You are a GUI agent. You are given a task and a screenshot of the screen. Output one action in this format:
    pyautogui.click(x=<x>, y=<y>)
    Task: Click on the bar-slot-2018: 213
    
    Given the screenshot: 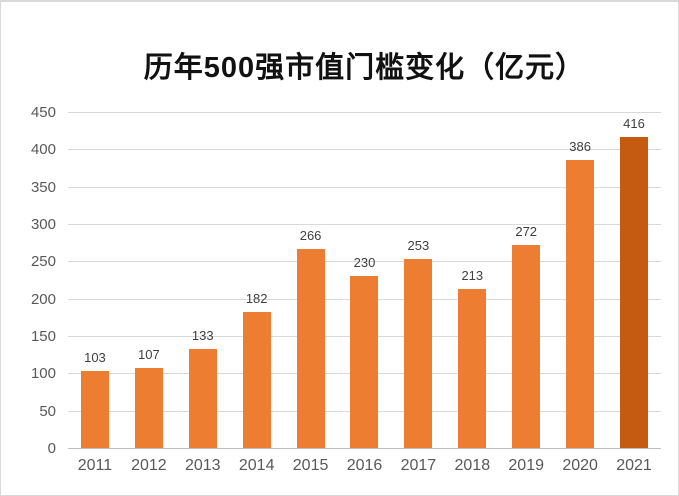 What is the action you would take?
    pyautogui.click(x=472, y=280)
    